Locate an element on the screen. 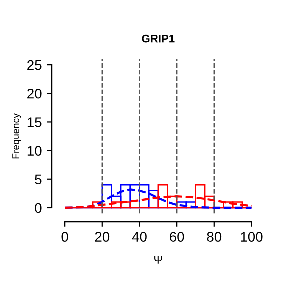 The width and height of the screenshot is (288, 288). x-tick-label: 80 is located at coordinates (214, 237).